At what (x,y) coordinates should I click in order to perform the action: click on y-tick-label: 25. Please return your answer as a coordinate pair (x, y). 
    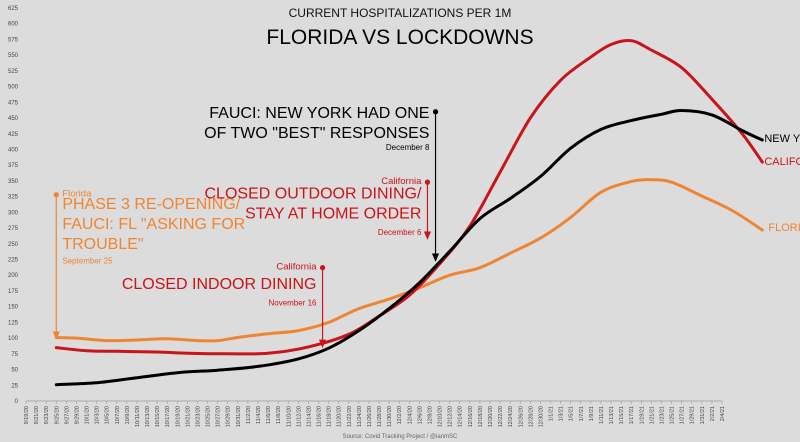
    Looking at the image, I should click on (14, 386).